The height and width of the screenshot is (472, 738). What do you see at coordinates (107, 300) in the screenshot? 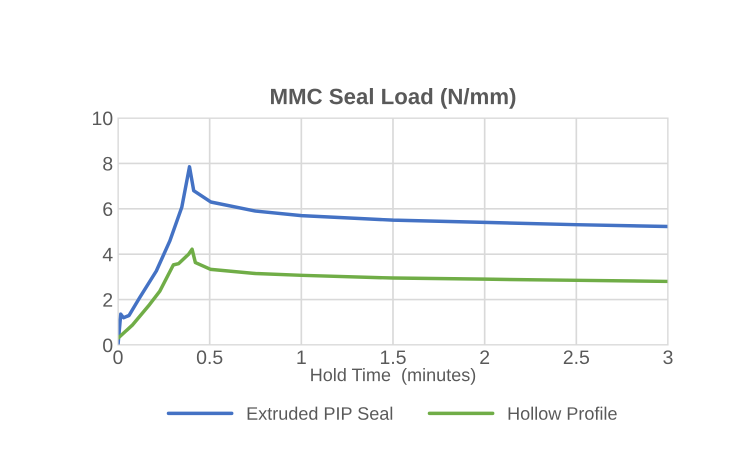
I see `y-tick-label: 2` at bounding box center [107, 300].